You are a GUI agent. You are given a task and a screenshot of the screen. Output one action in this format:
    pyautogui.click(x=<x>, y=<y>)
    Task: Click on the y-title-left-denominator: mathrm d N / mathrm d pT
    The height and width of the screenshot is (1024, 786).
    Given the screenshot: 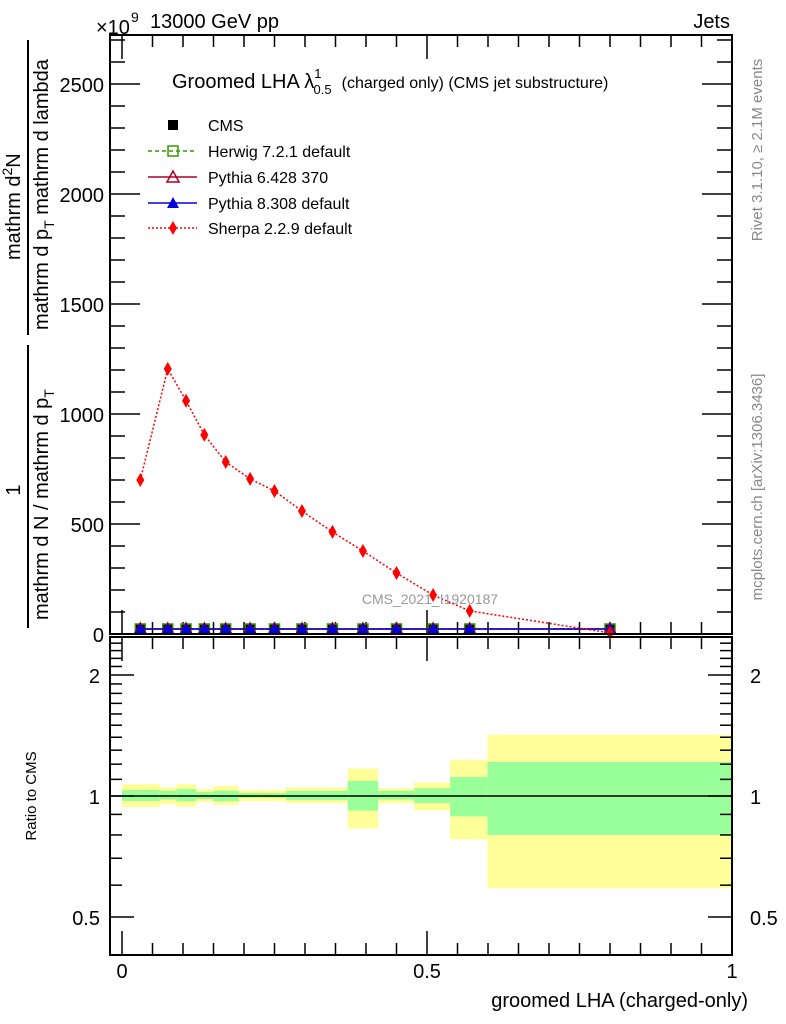 What is the action you would take?
    pyautogui.click(x=44, y=504)
    